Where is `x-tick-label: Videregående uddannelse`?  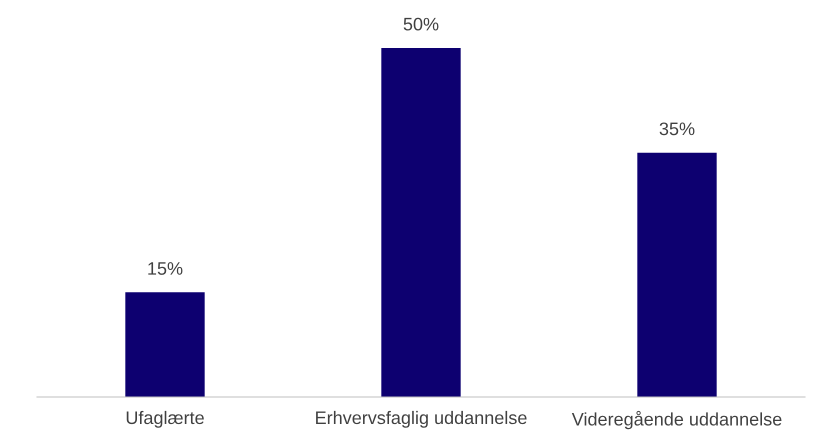 x-tick-label: Videregående uddannelse is located at coordinates (677, 420).